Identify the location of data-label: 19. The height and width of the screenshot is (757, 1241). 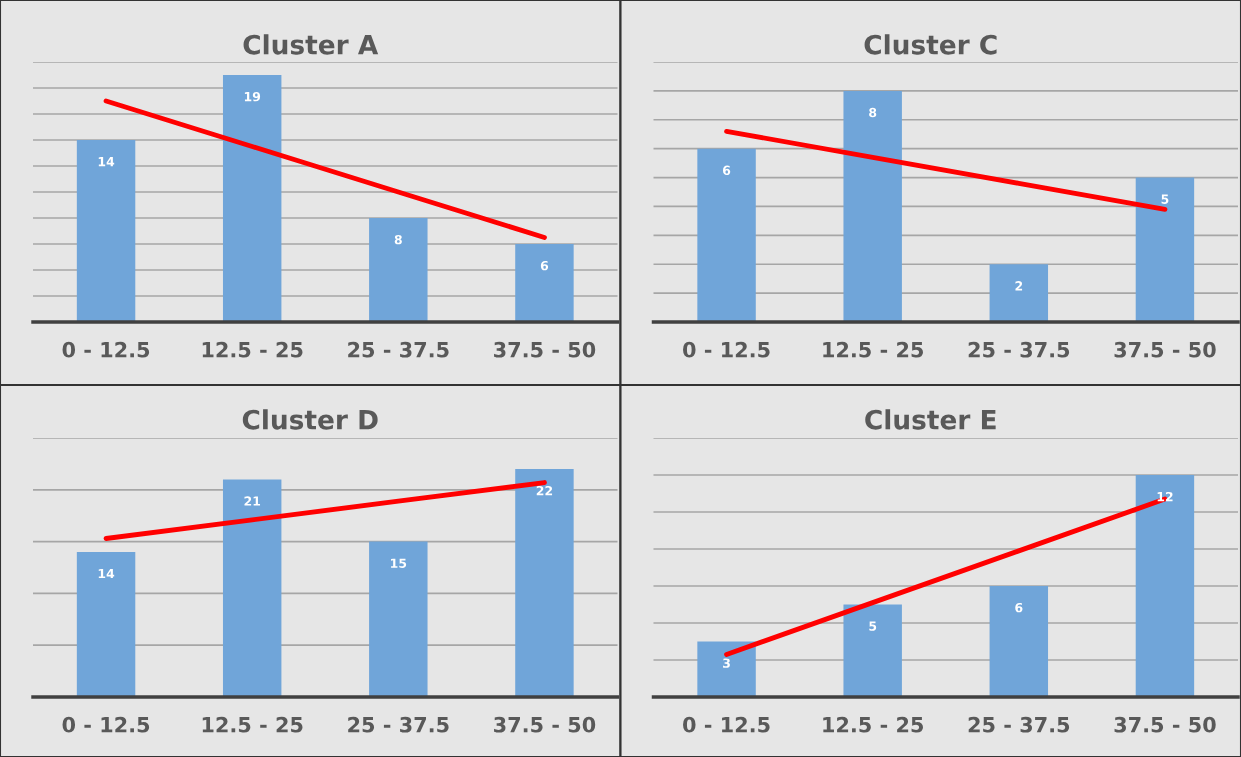
(252, 96).